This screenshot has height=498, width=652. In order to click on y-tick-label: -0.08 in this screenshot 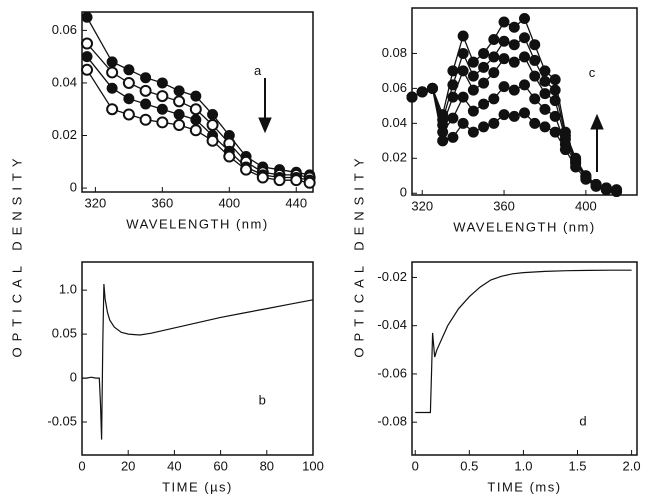, I will do `click(392, 421)`.